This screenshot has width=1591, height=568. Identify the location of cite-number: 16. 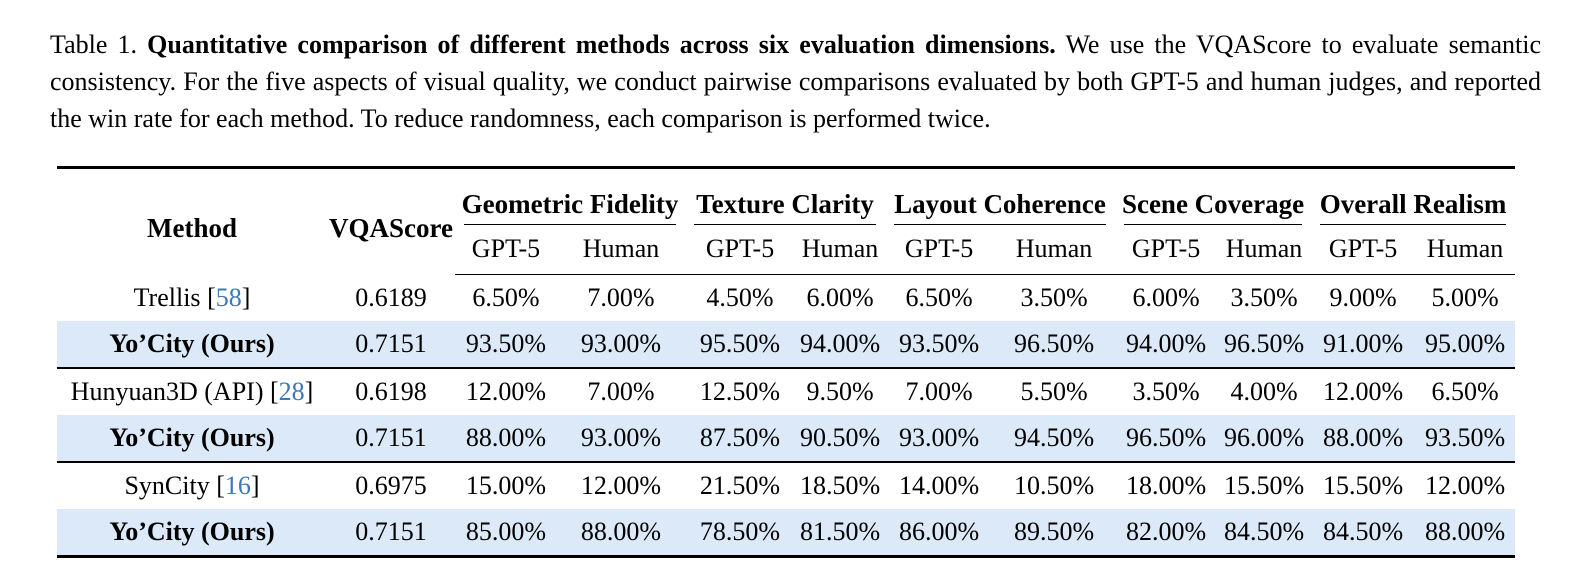
(237, 485).